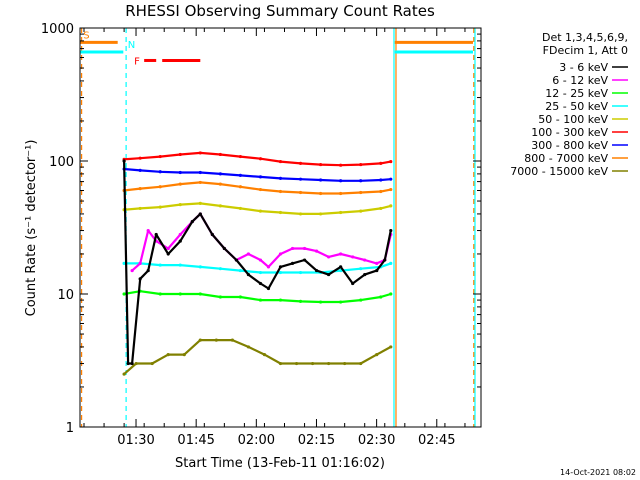 This screenshot has height=480, width=640. What do you see at coordinates (598, 472) in the screenshot?
I see `footer-date: 14-Oct-2021 08:02` at bounding box center [598, 472].